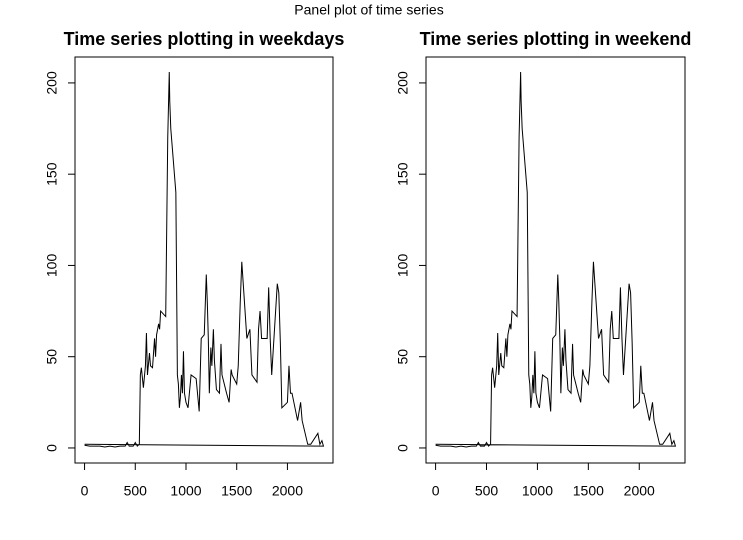  Describe the element at coordinates (204, 39) in the screenshot. I see `panel-title: Time series plotting in weekdays` at that location.